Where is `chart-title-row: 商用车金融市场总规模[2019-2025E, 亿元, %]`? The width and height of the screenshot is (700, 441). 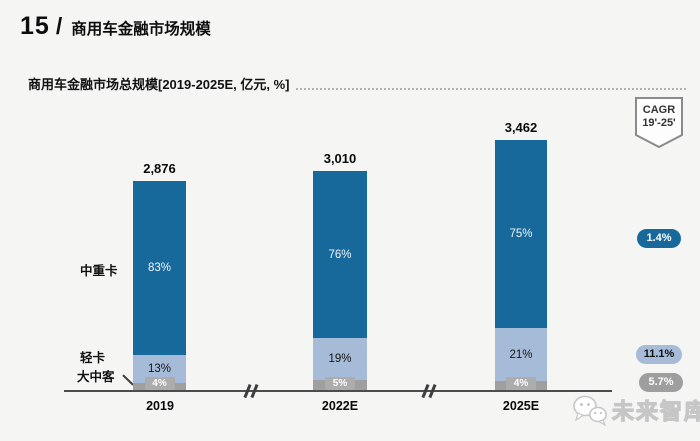
chart-title-row: 商用车金融市场总规模[2019-2025E, 亿元, %] is located at coordinates (357, 83).